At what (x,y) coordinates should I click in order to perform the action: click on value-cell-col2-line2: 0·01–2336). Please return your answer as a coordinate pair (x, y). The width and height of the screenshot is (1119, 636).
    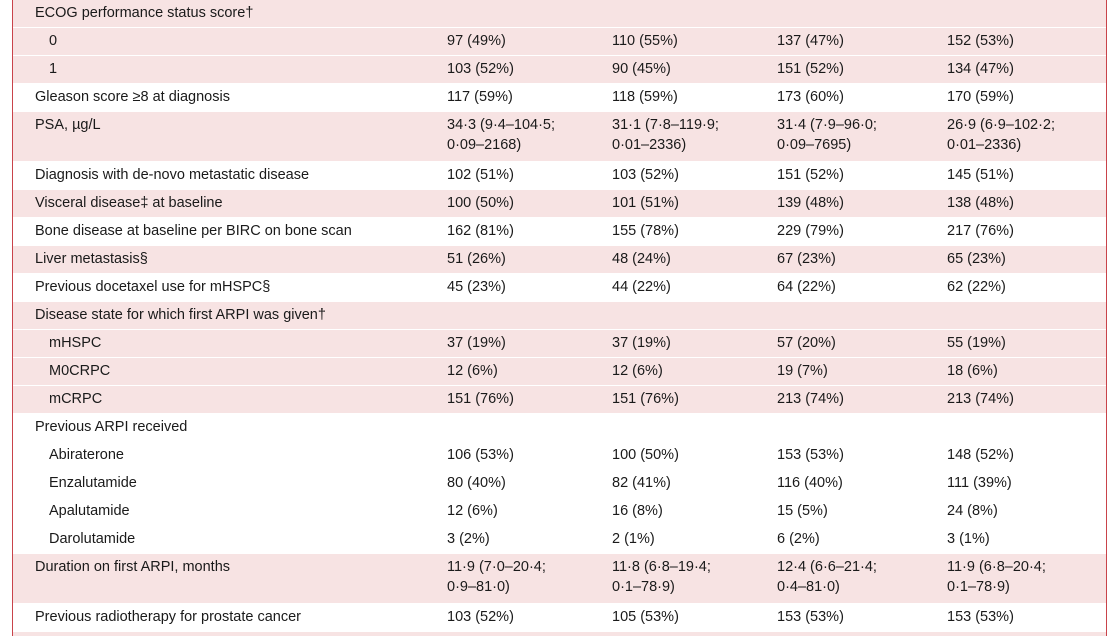
    Looking at the image, I should click on (649, 145).